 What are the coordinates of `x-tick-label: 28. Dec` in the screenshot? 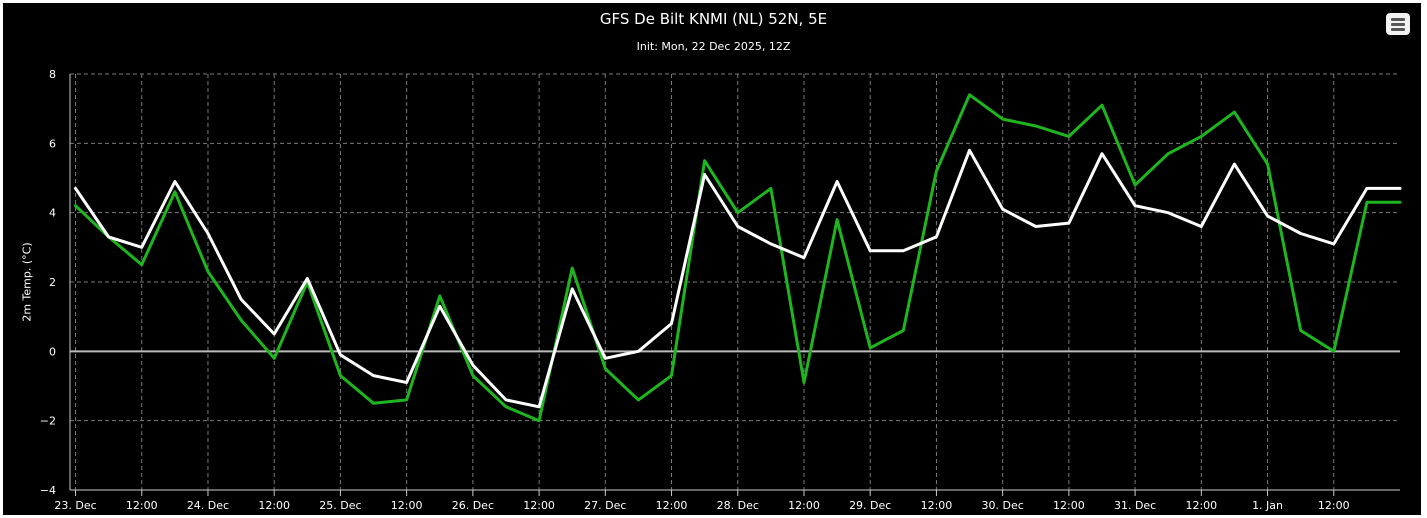 It's located at (738, 505).